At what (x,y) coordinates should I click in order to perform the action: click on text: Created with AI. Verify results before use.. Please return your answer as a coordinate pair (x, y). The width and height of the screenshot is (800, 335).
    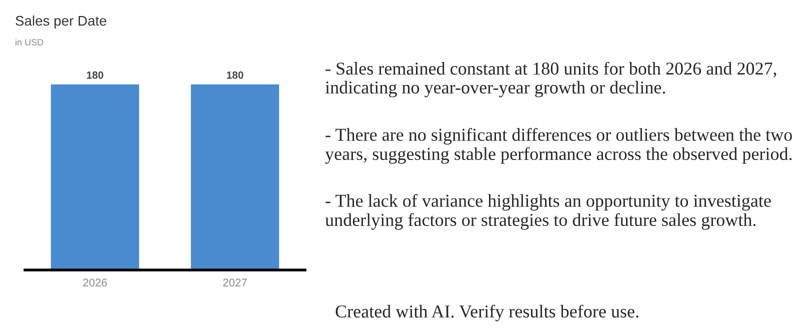
    Looking at the image, I should click on (487, 313).